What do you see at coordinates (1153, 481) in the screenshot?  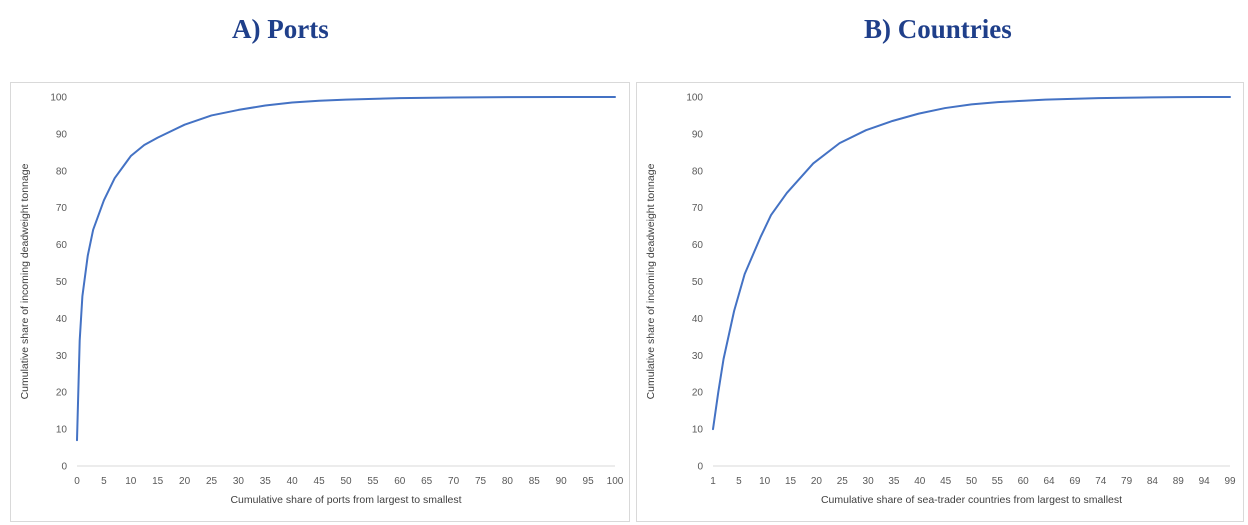 I see `x-tick-label: 84` at bounding box center [1153, 481].